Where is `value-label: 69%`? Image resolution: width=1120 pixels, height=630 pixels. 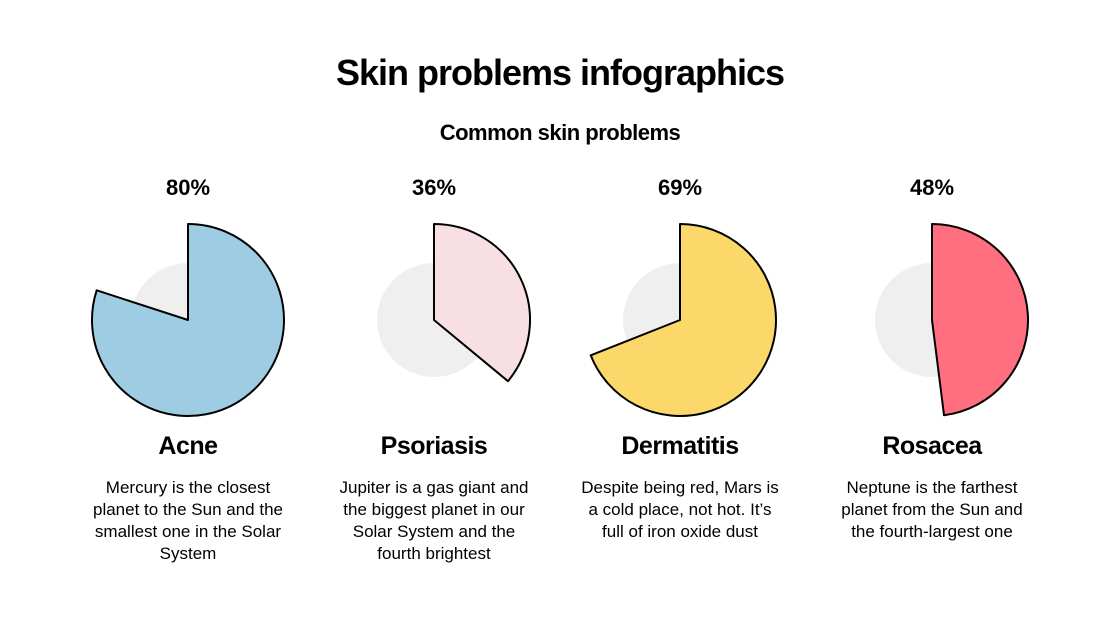
value-label: 69% is located at coordinates (680, 187).